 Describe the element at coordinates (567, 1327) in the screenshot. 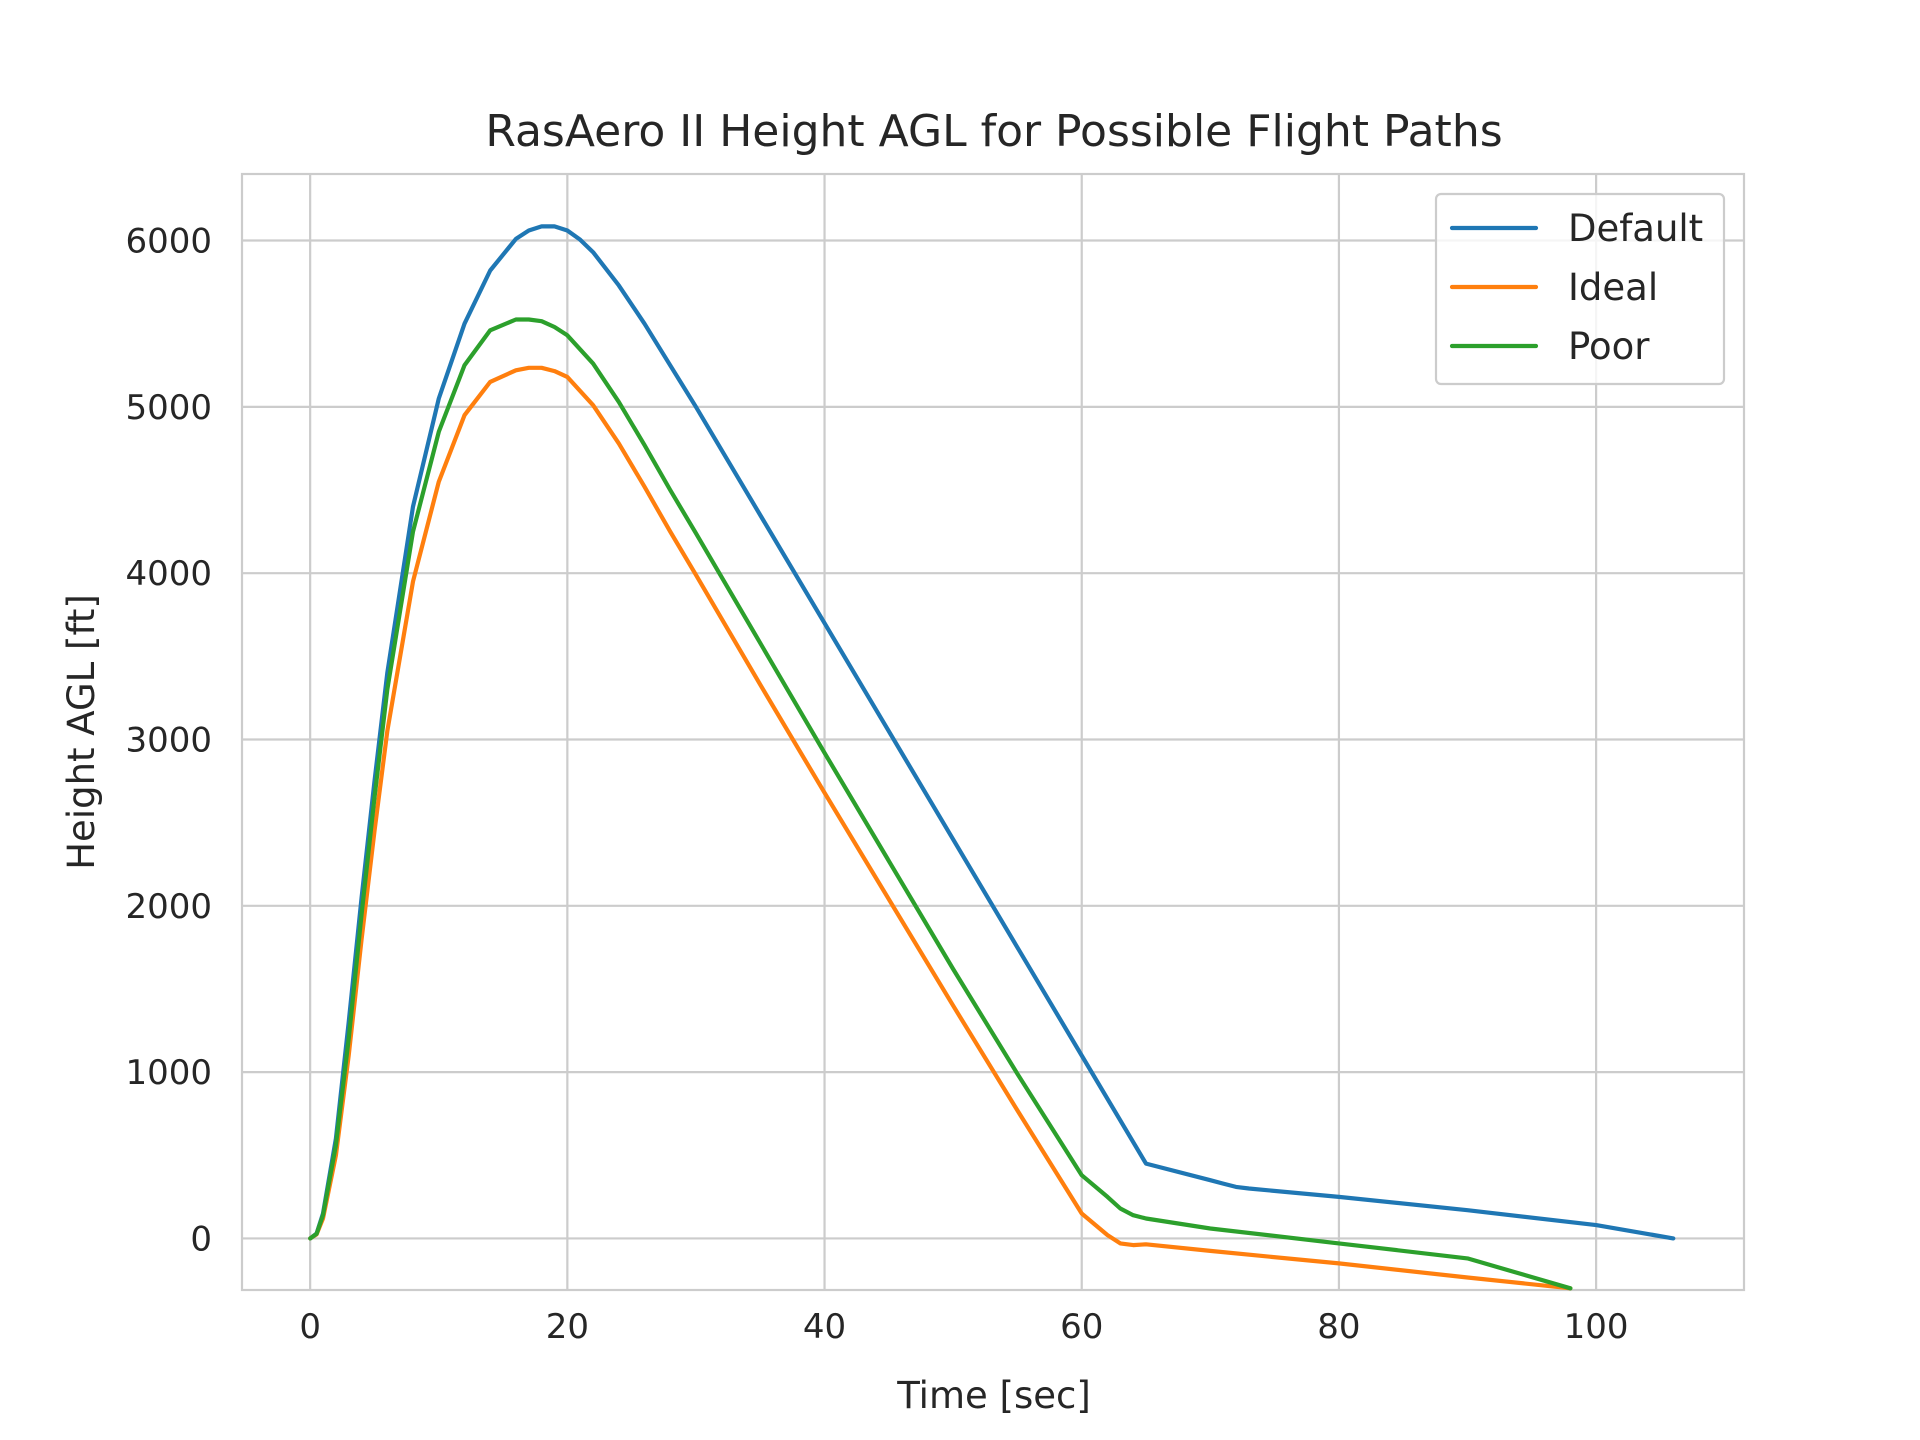

I see `x-tick-label: 20` at that location.